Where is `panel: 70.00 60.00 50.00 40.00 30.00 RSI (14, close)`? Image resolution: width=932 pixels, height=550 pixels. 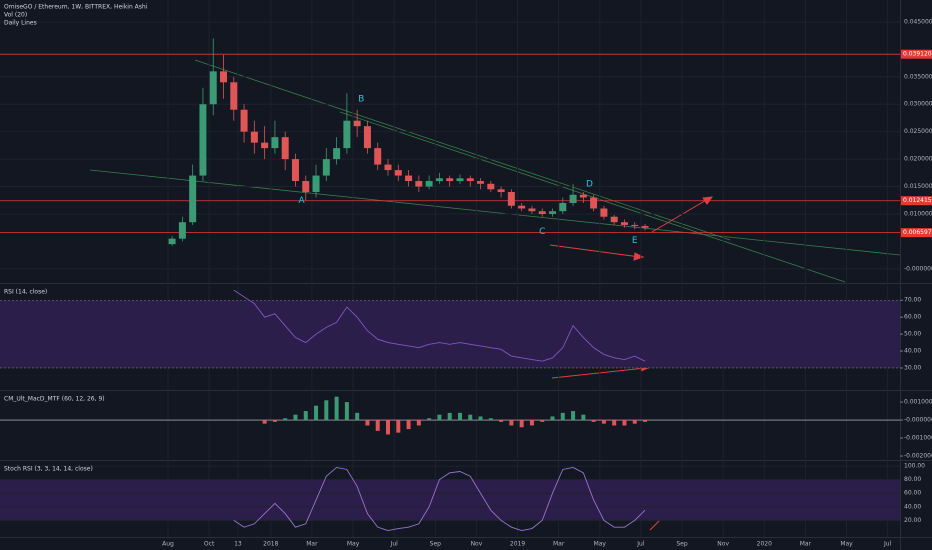
panel: 70.00 60.00 50.00 40.00 30.00 RSI (14, close) is located at coordinates (460, 330).